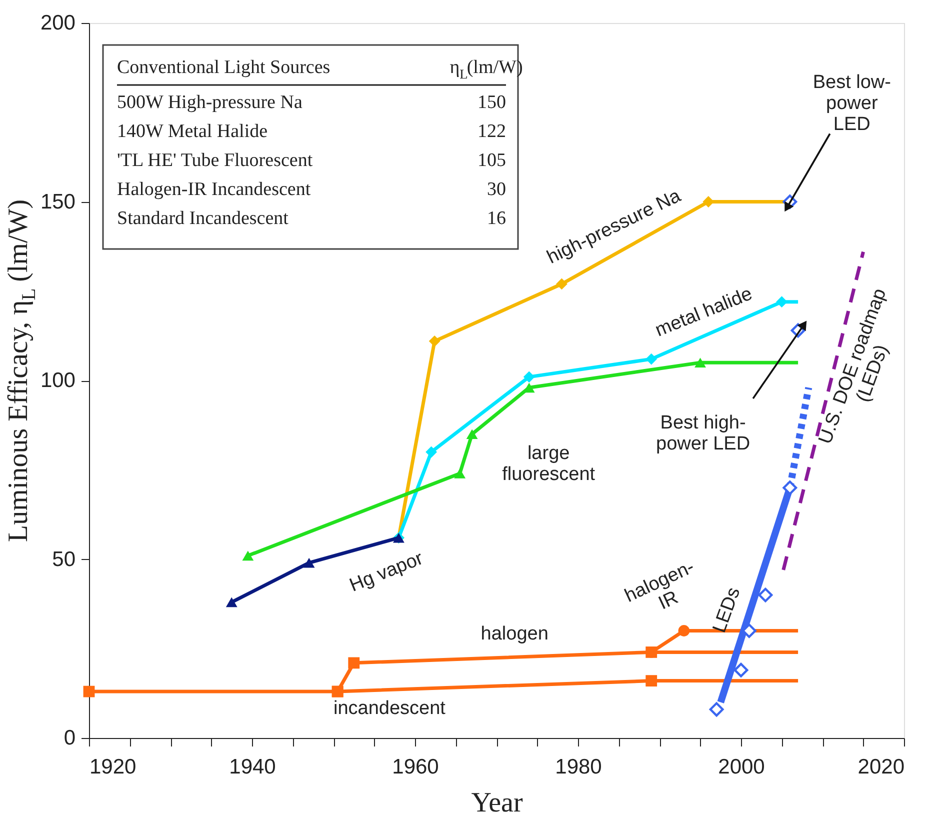 Image resolution: width=935 pixels, height=837 pixels. I want to click on x-tick-label: 1960, so click(415, 767).